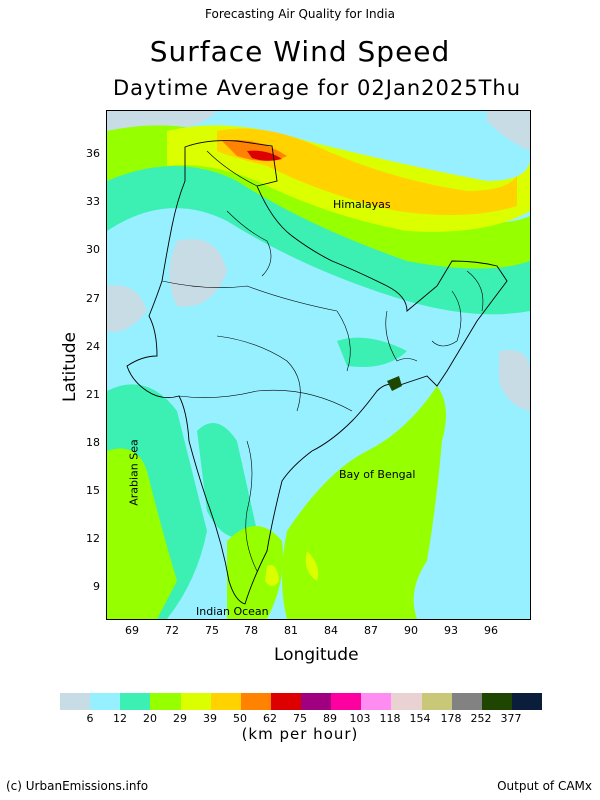  What do you see at coordinates (93, 346) in the screenshot?
I see `y-tick: 24` at bounding box center [93, 346].